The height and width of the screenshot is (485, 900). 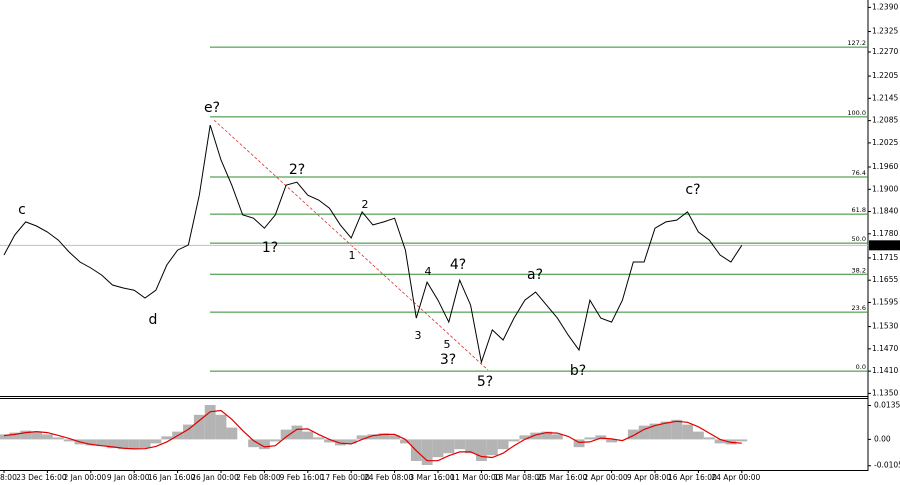 I want to click on fib-label: 76.4, so click(x=859, y=173).